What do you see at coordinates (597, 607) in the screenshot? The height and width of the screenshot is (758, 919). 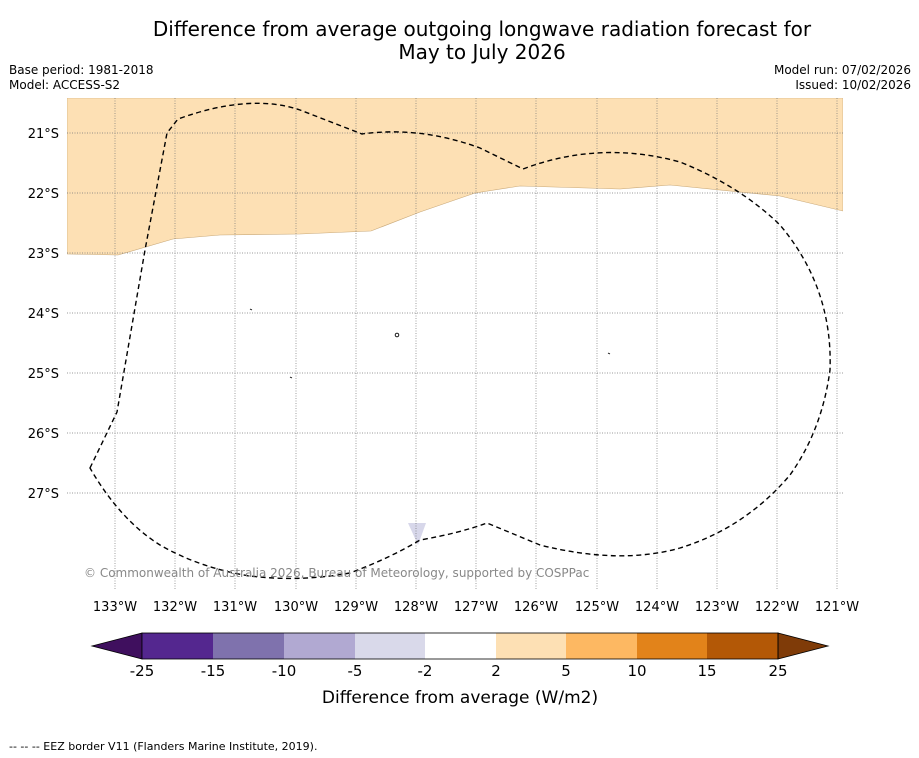 I see `lon-label: 125°W` at bounding box center [597, 607].